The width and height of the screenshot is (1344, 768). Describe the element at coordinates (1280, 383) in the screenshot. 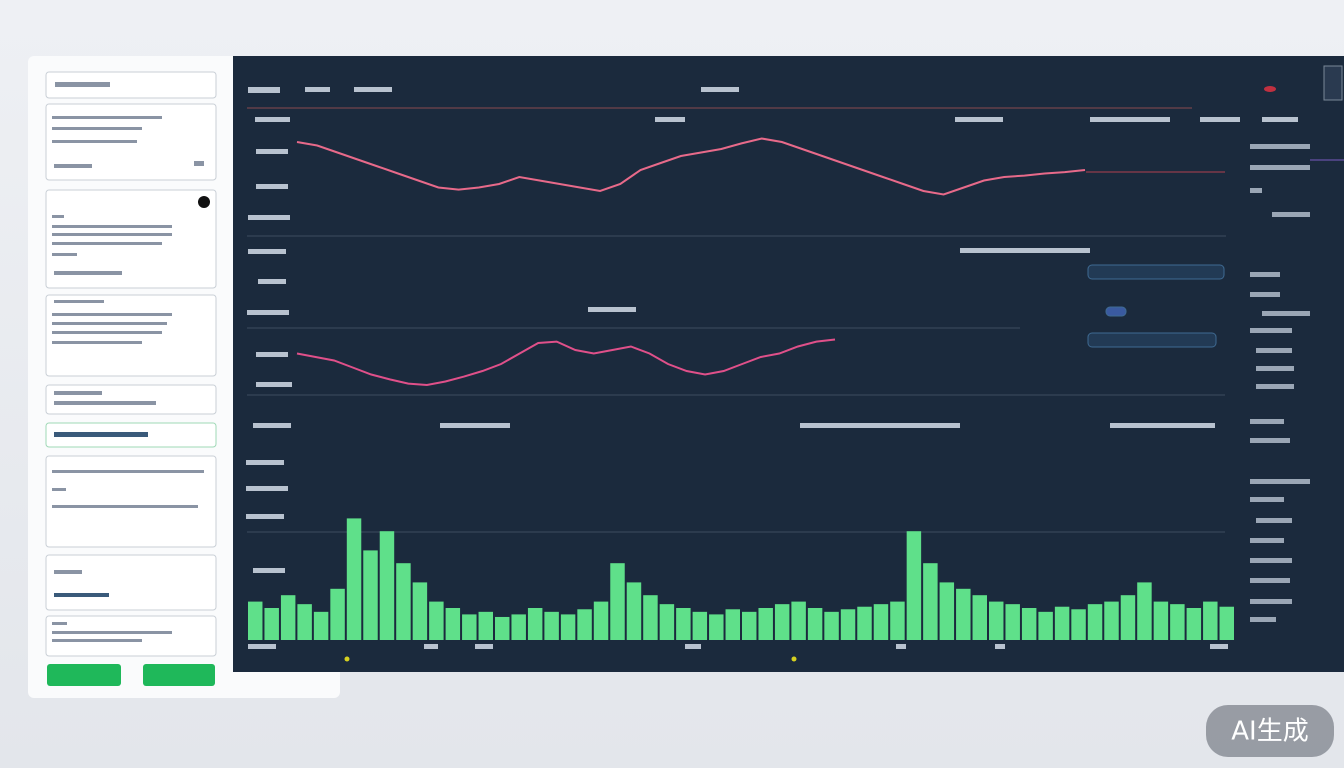

I see `right-column` at that location.